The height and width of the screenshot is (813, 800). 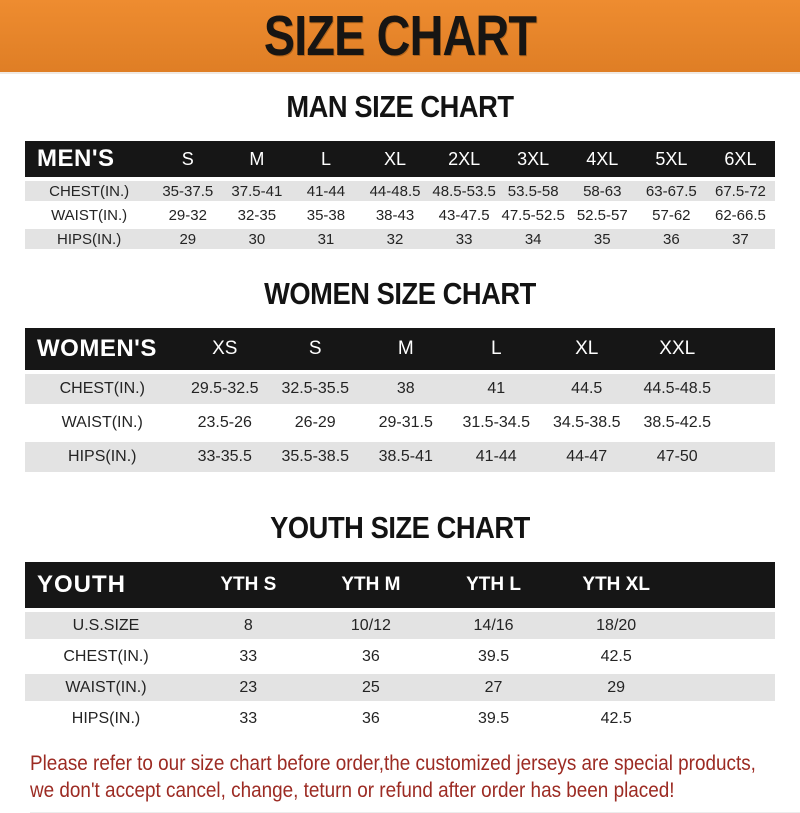 I want to click on size-cell: 35-37.5, so click(x=188, y=191).